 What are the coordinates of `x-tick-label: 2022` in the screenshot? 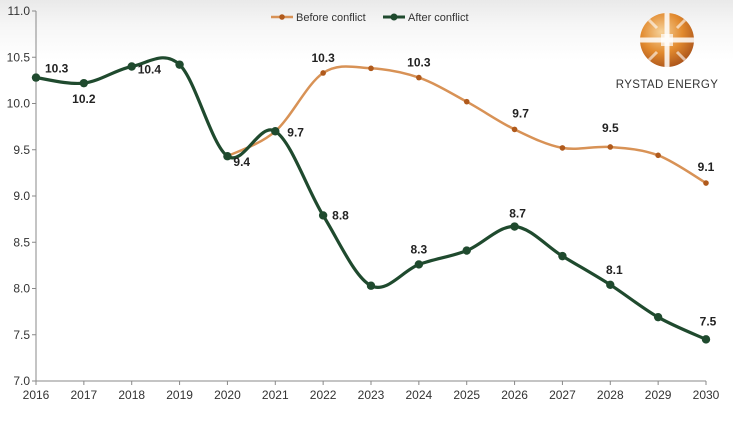 It's located at (323, 395).